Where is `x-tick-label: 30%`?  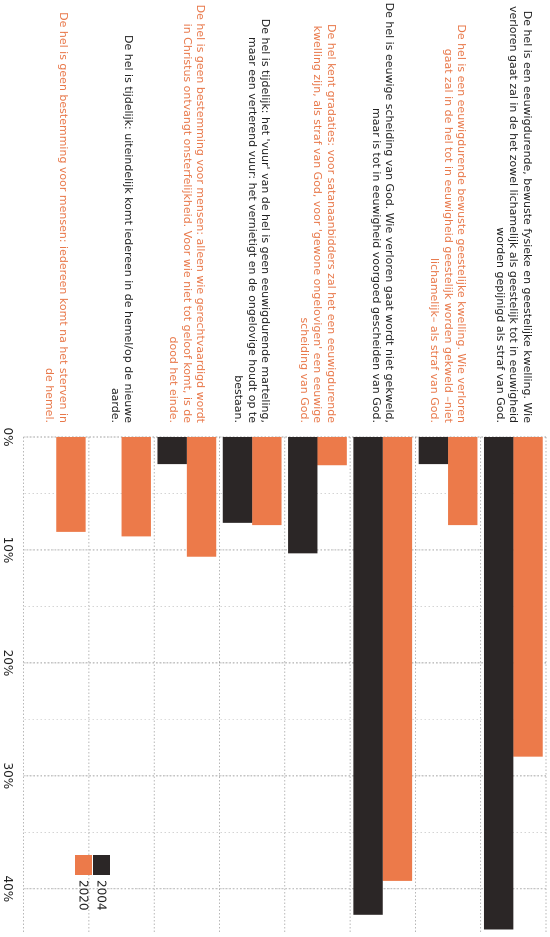 x-tick-label: 30% is located at coordinates (8, 776).